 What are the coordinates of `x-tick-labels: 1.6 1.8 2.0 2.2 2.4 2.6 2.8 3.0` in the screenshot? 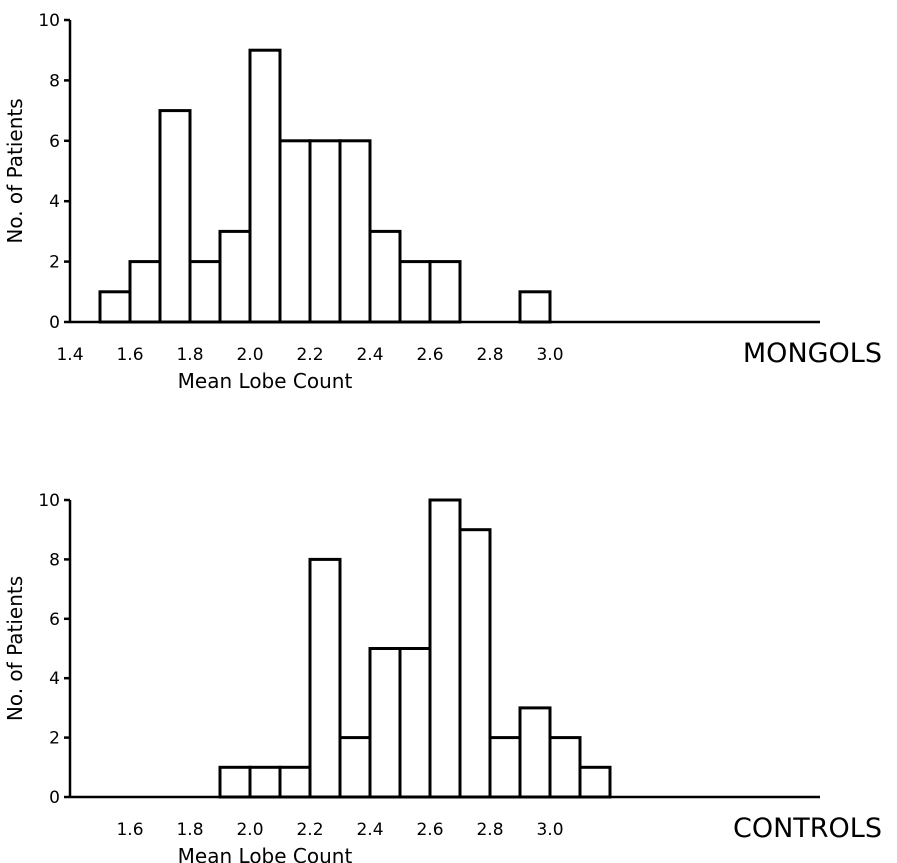 It's located at (339, 830).